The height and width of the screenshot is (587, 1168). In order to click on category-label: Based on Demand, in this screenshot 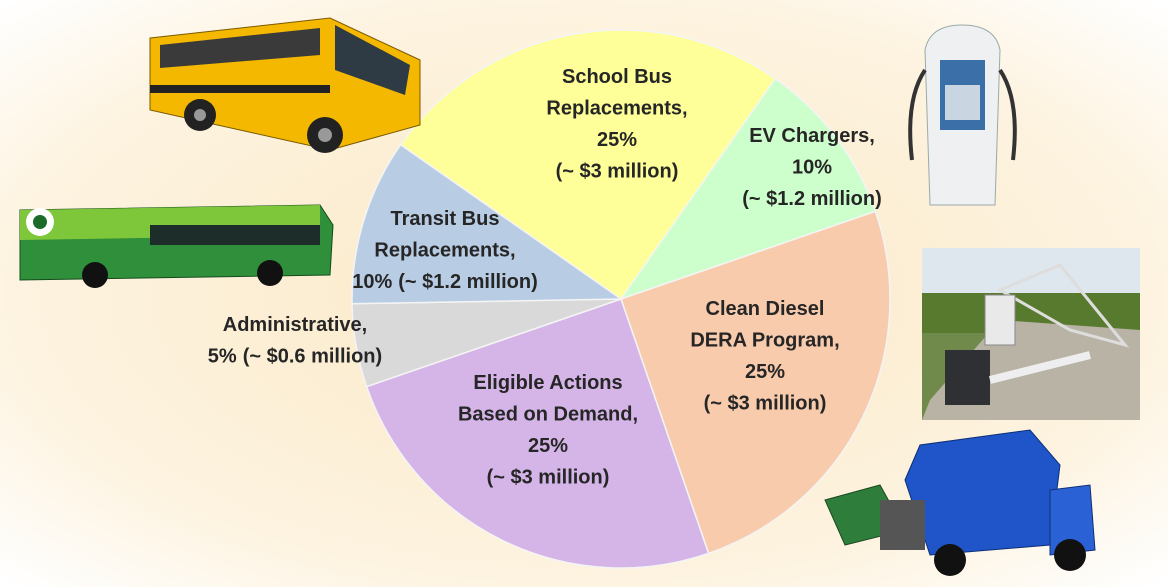, I will do `click(548, 415)`.